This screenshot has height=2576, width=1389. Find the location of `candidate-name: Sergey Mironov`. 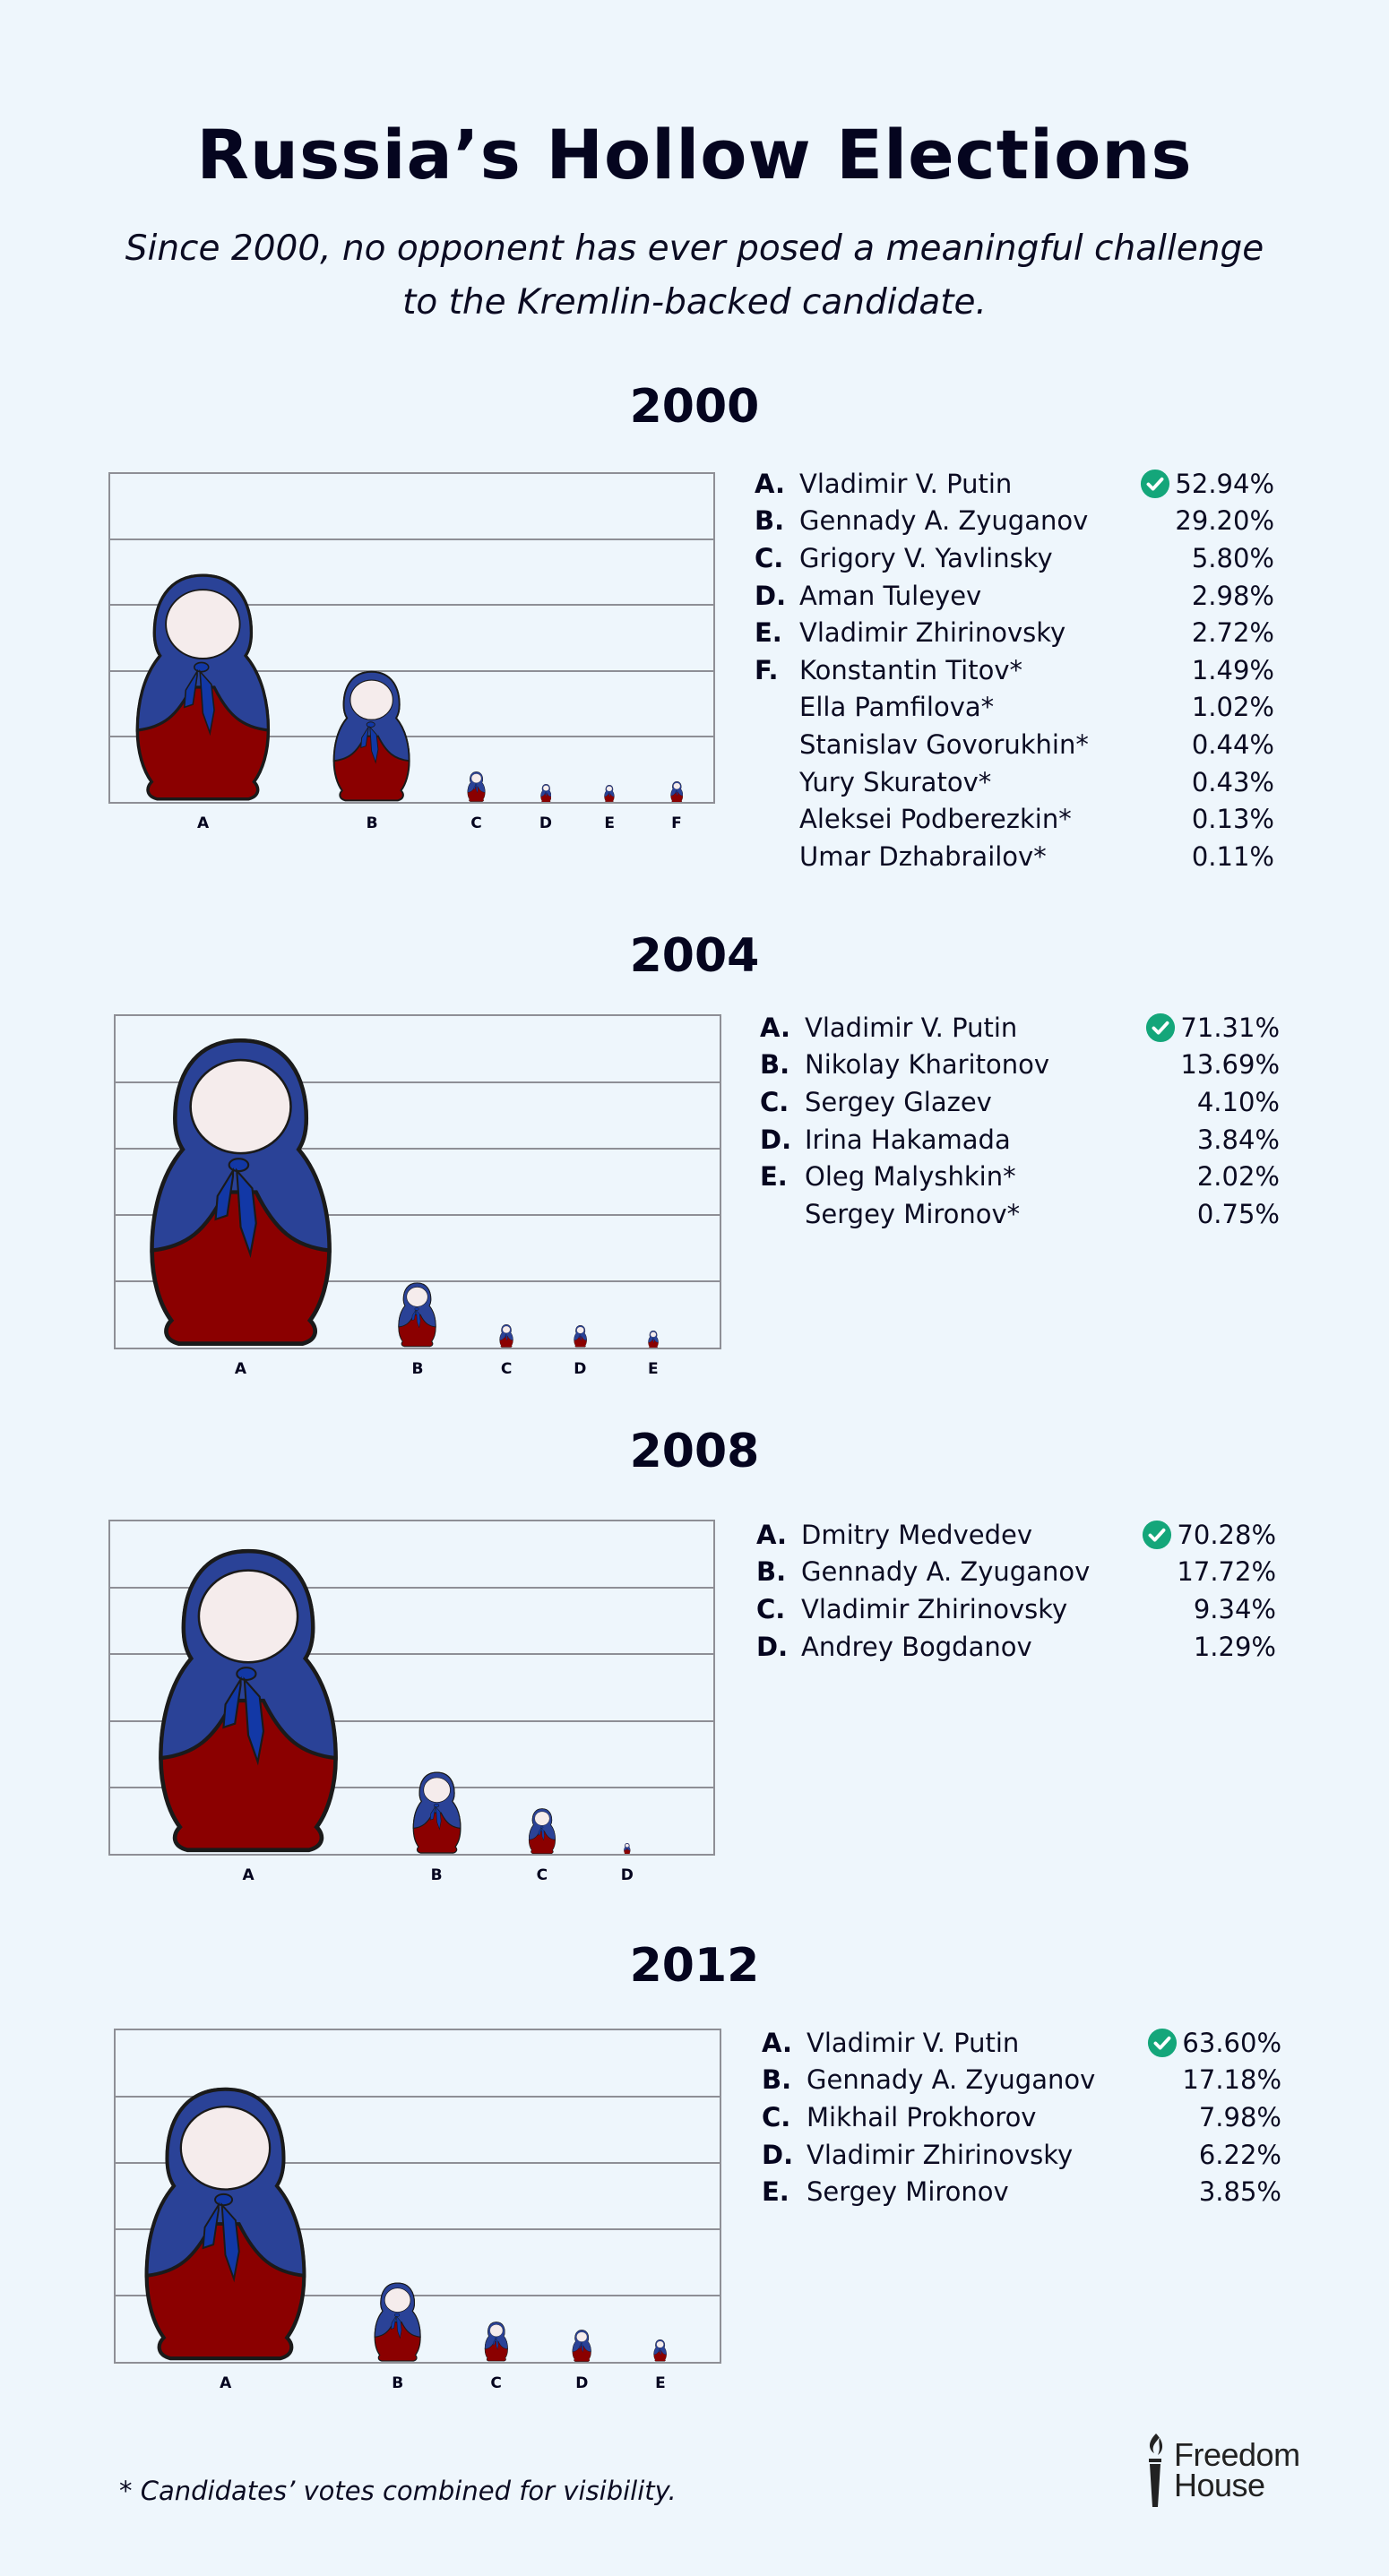

candidate-name: Sergey Mironov is located at coordinates (908, 2192).